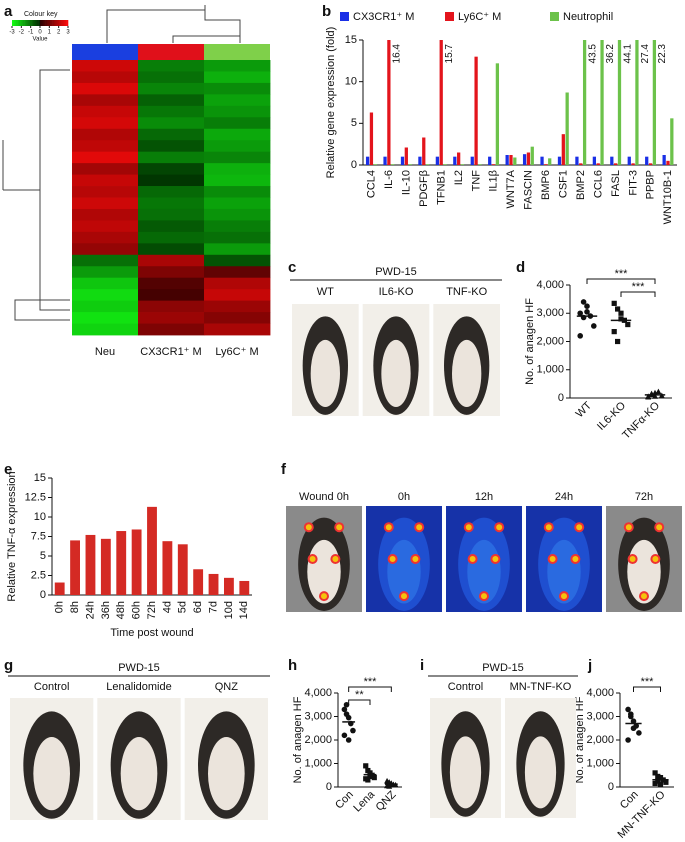  Describe the element at coordinates (344, 16) in the screenshot. I see `legend-swatch` at that location.